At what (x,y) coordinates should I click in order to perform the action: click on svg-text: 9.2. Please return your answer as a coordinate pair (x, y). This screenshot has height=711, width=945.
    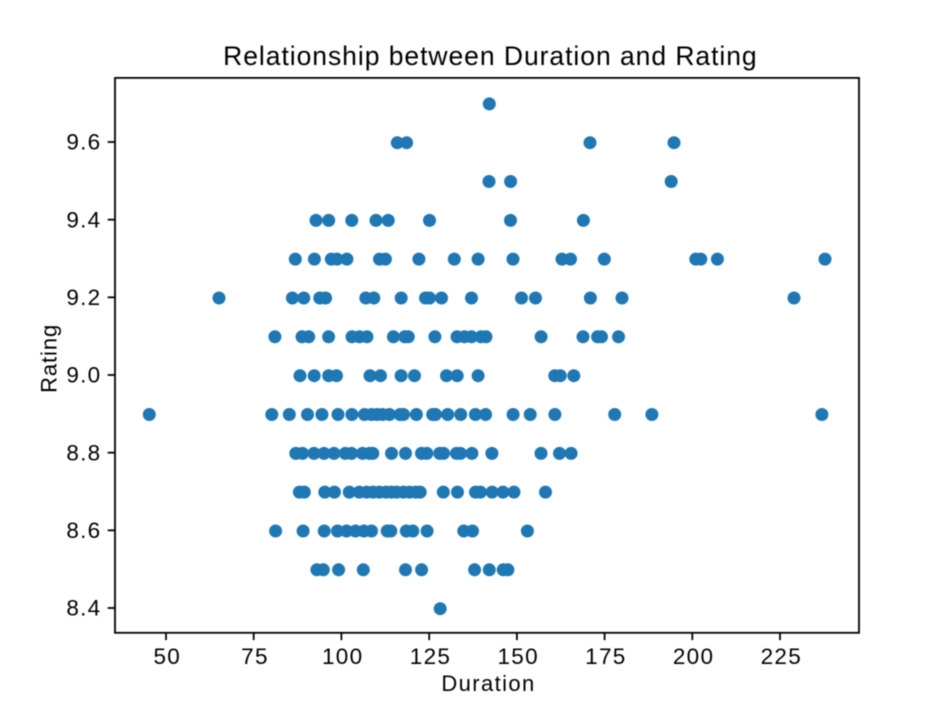
    Looking at the image, I should click on (83, 297).